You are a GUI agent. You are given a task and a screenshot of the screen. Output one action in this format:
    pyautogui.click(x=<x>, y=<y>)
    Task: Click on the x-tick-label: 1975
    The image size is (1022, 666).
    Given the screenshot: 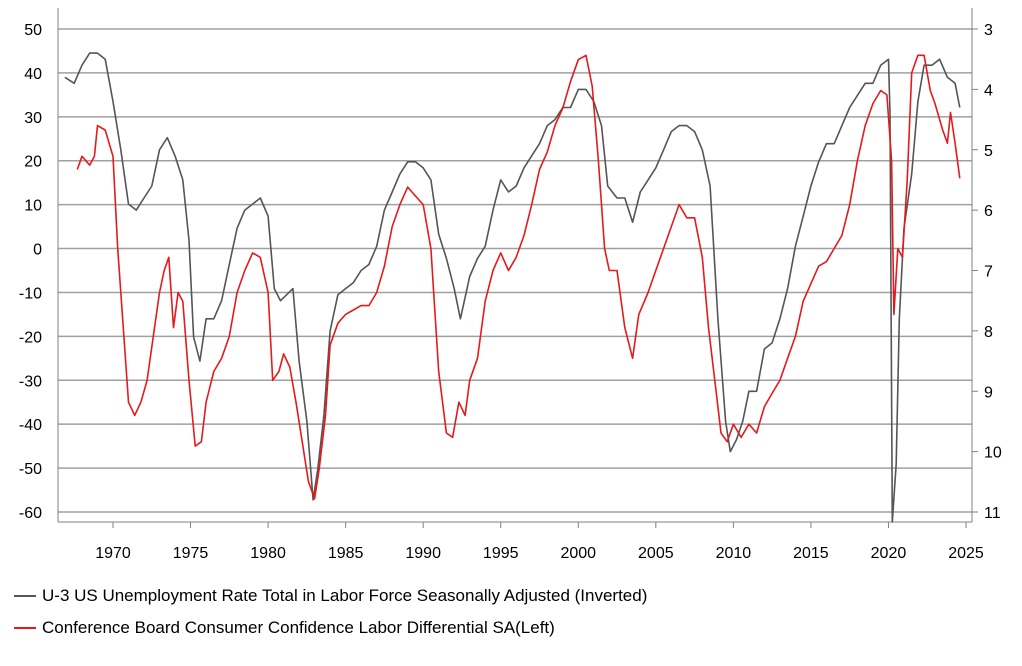 What is the action you would take?
    pyautogui.click(x=191, y=553)
    